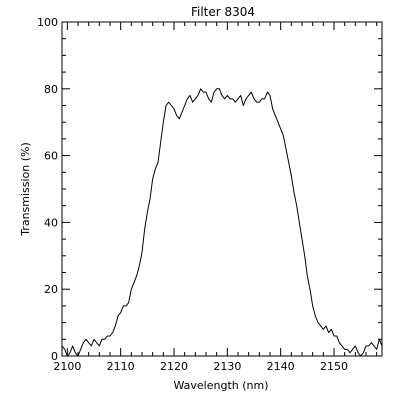 The width and height of the screenshot is (400, 404). Describe the element at coordinates (220, 385) in the screenshot. I see `x-axis-label: Wavelength (nm)` at that location.